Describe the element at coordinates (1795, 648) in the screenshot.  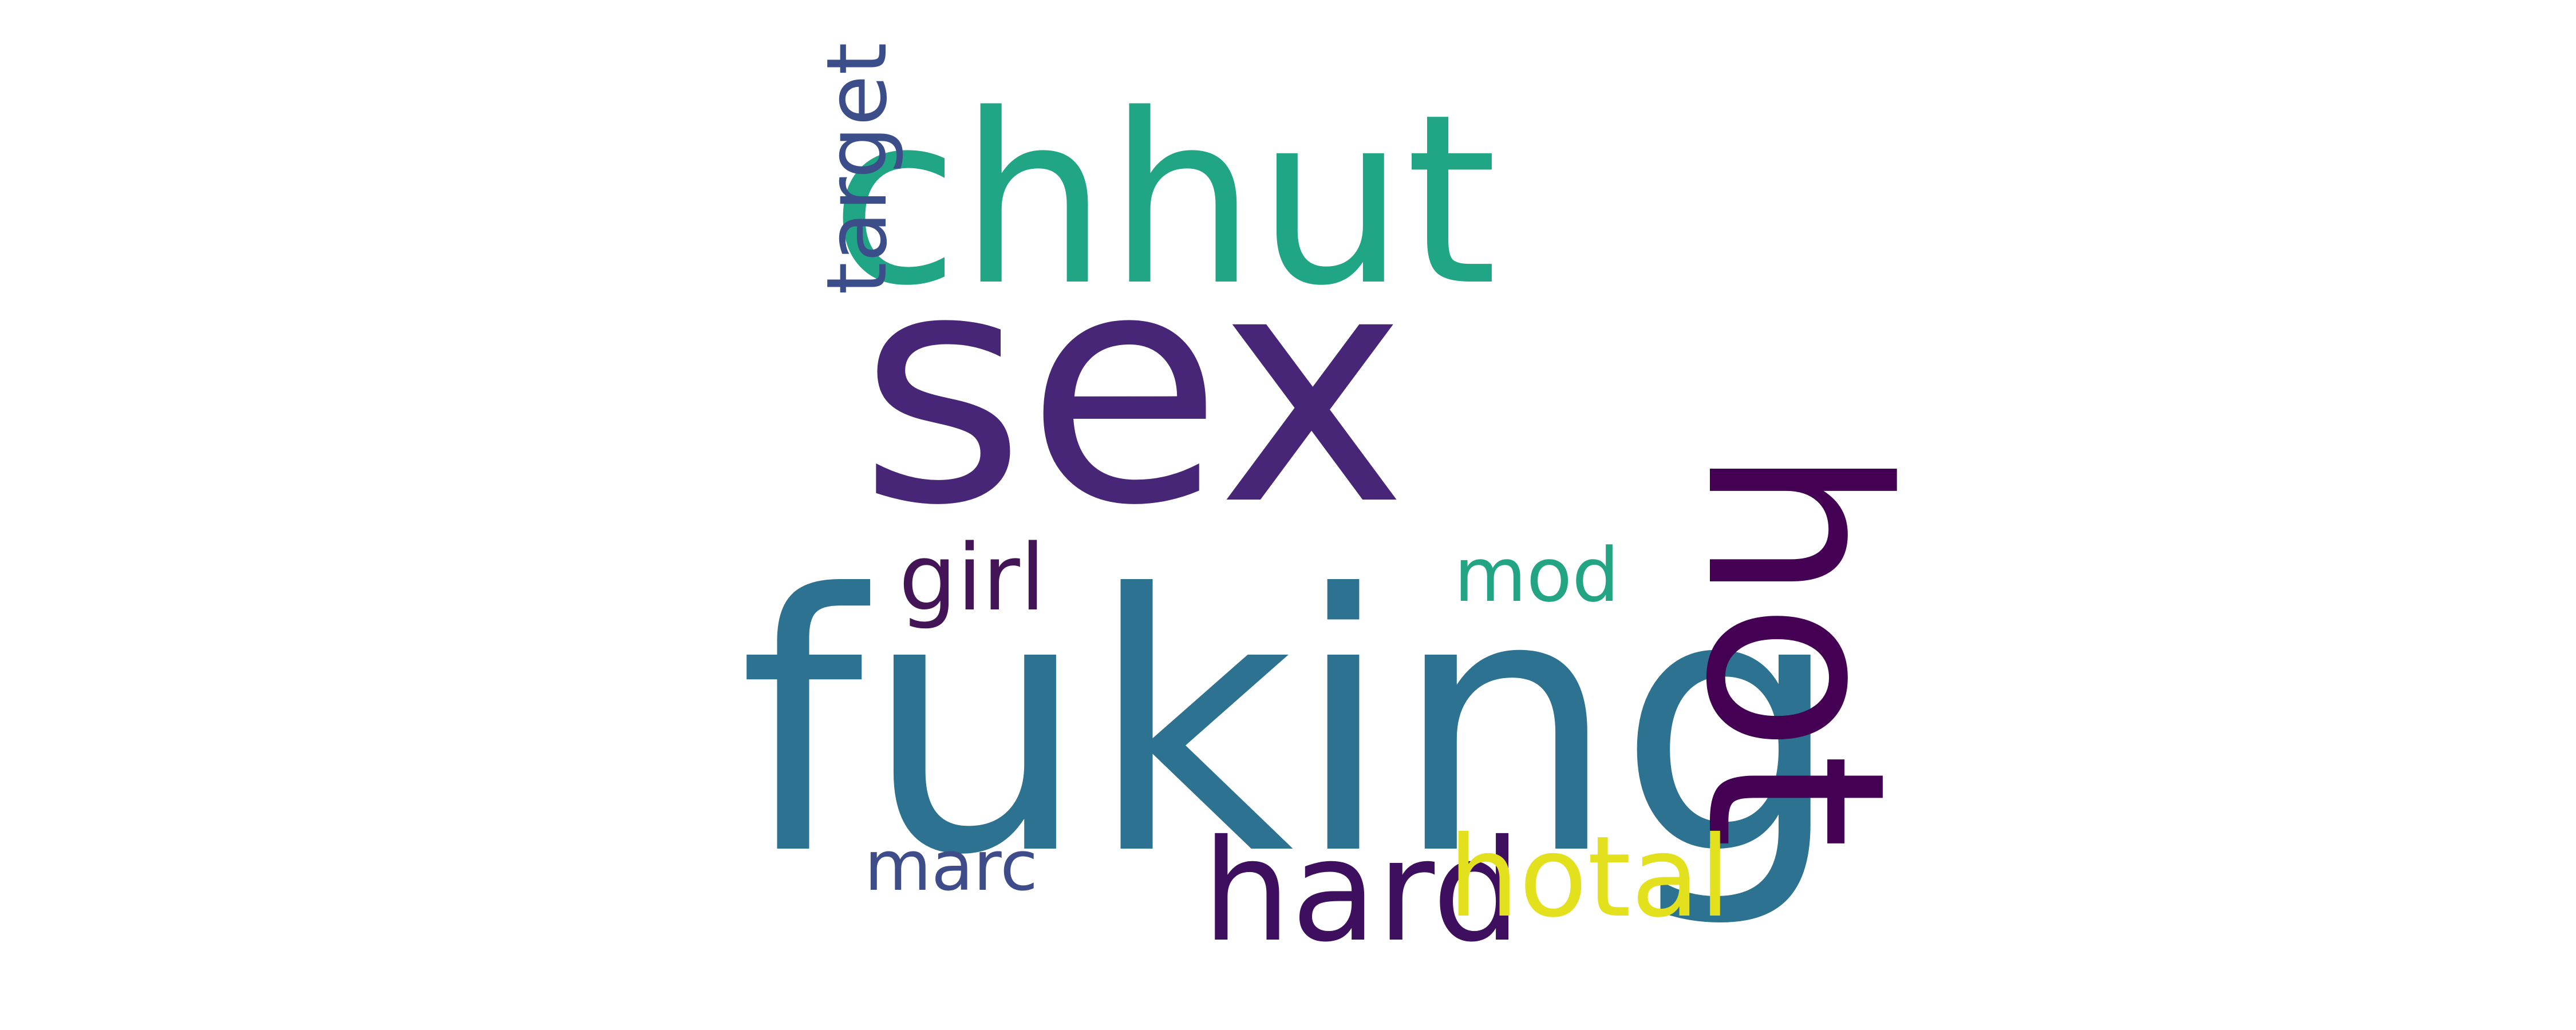
I see `word-hot: hot` at that location.